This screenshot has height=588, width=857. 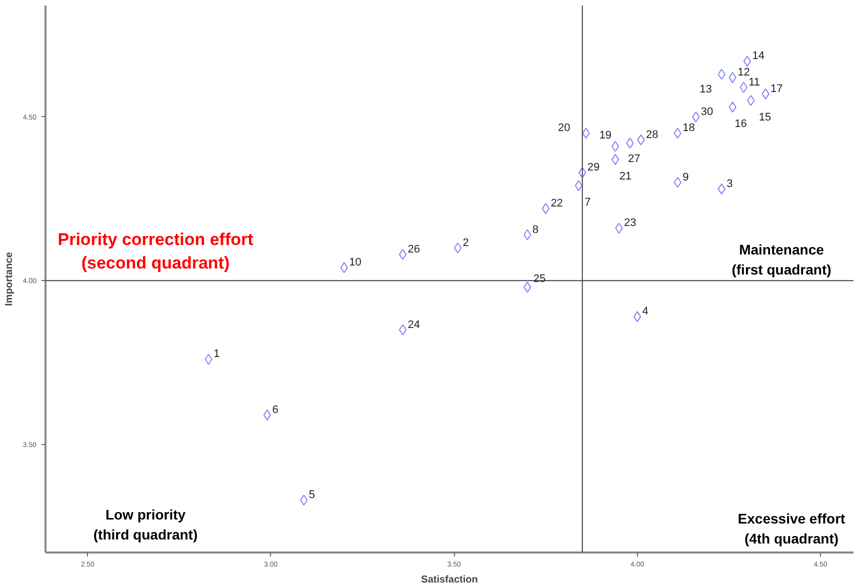 What do you see at coordinates (782, 260) in the screenshot?
I see `annotation: Maintenance (first quadrant)` at bounding box center [782, 260].